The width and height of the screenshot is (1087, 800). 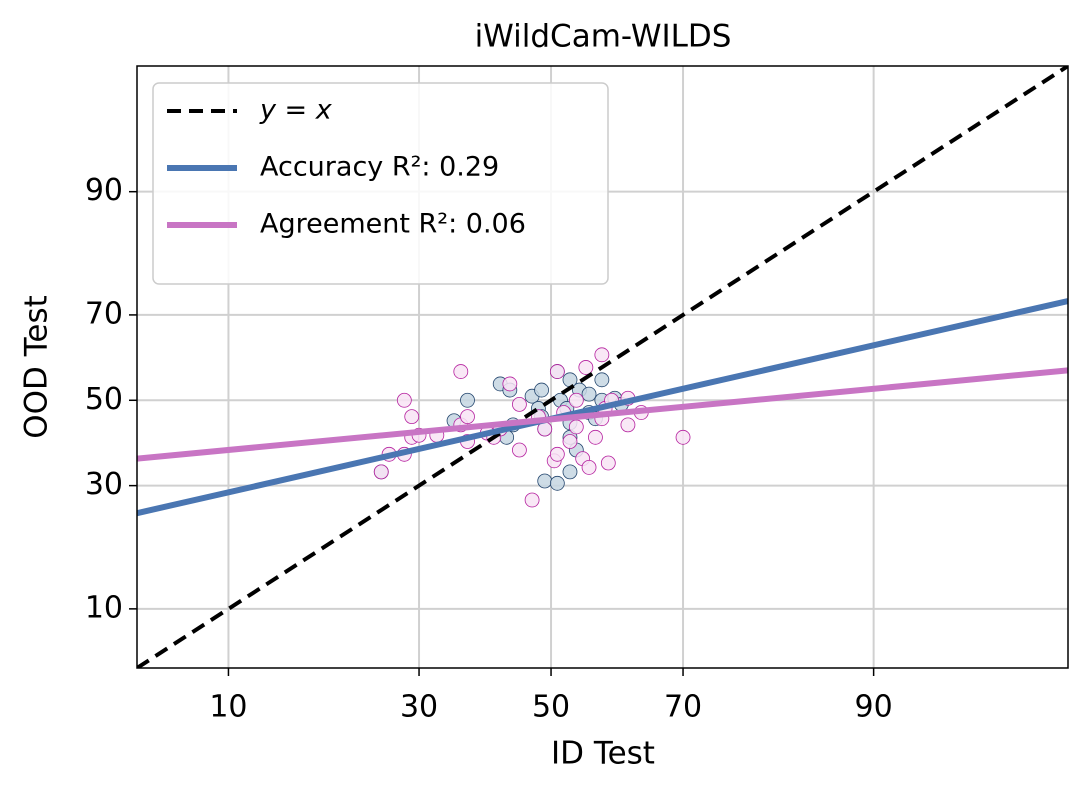 What do you see at coordinates (296, 110) in the screenshot?
I see `legend-label: y = x` at bounding box center [296, 110].